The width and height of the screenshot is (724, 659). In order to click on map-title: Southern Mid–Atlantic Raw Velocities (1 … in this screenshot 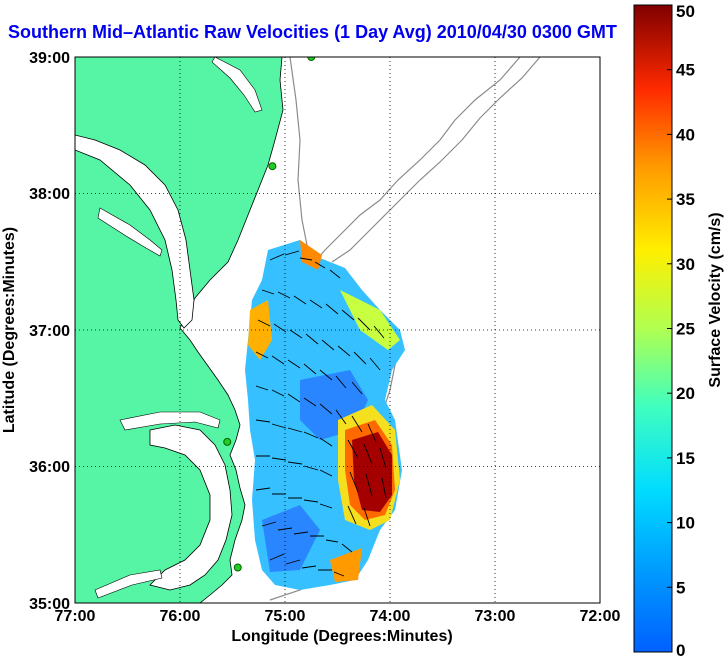, I will do `click(312, 32)`.